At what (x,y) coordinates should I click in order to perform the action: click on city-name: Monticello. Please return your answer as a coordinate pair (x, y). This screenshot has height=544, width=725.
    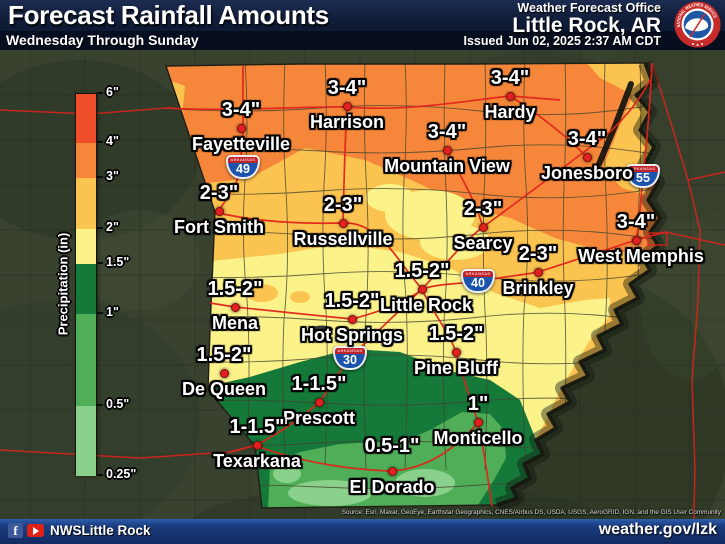
    Looking at the image, I should click on (478, 438).